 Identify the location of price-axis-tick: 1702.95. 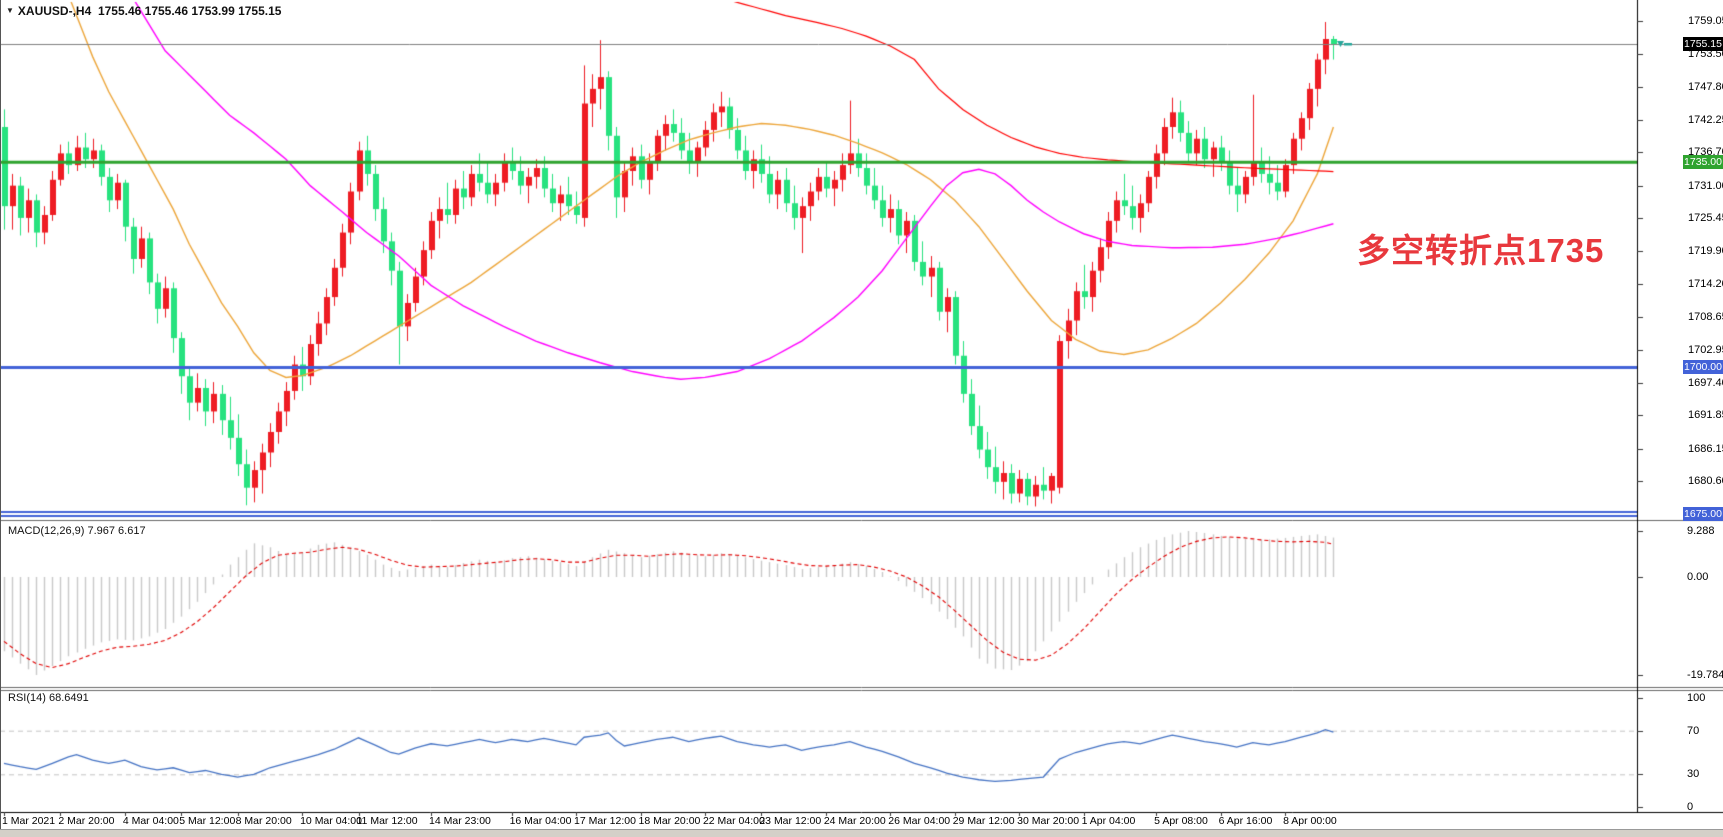
(1705, 350).